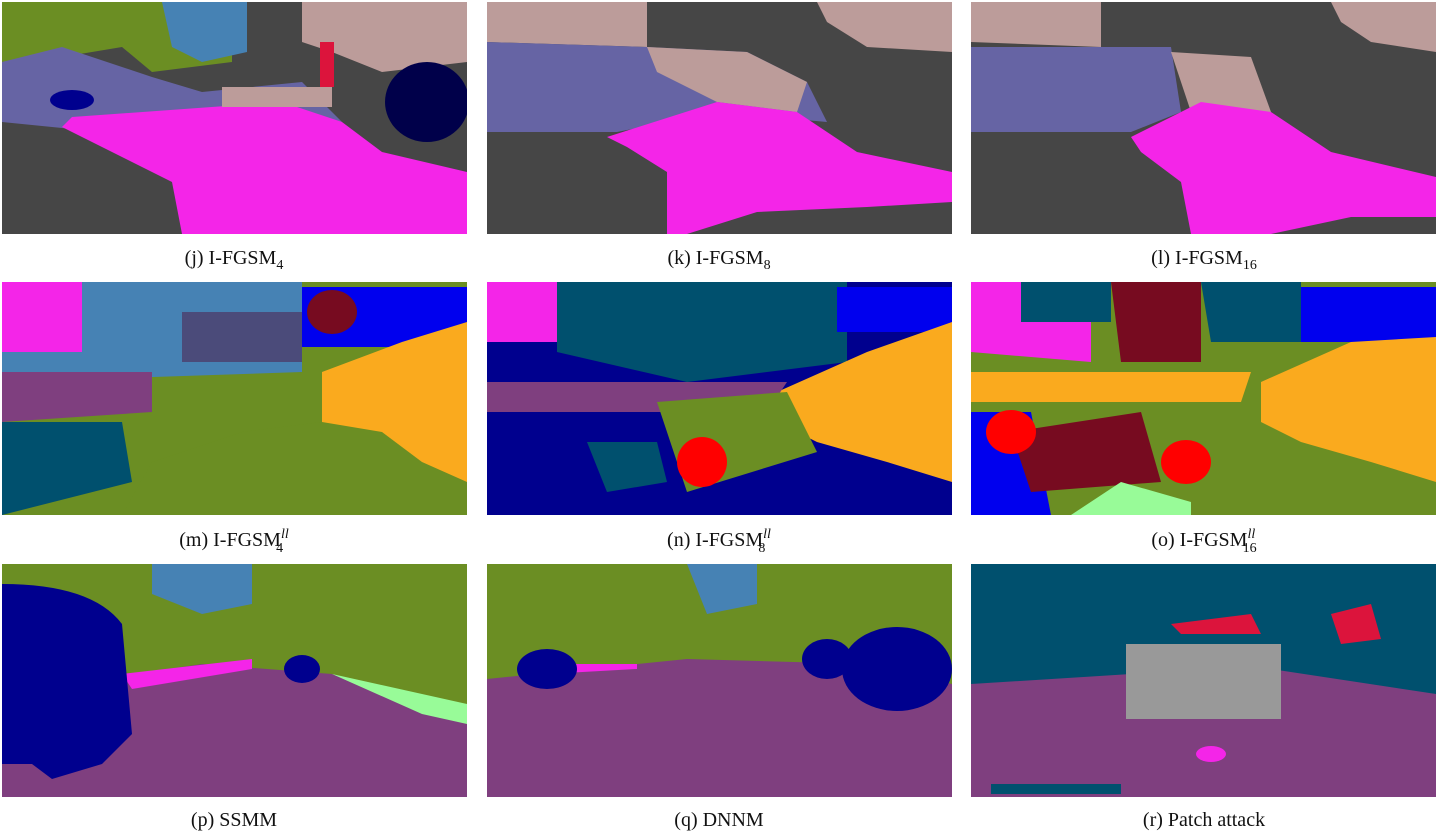  I want to click on caption-label: (k) I-FGSM, so click(715, 258).